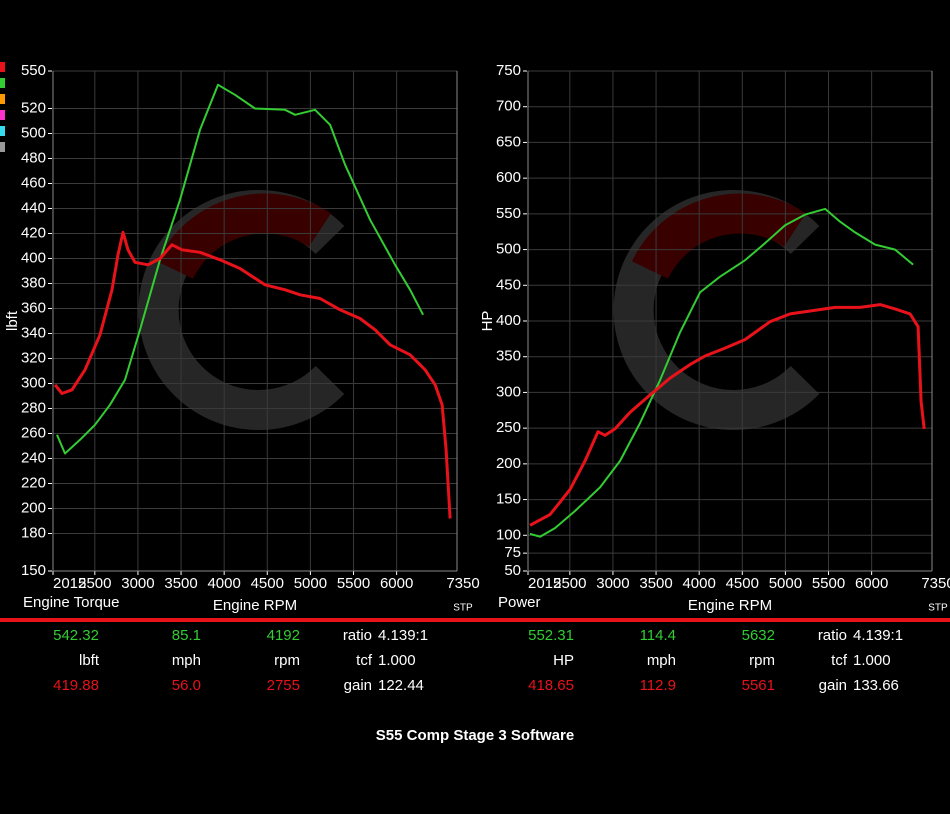  What do you see at coordinates (33, 307) in the screenshot?
I see `y-tick-label: 360` at bounding box center [33, 307].